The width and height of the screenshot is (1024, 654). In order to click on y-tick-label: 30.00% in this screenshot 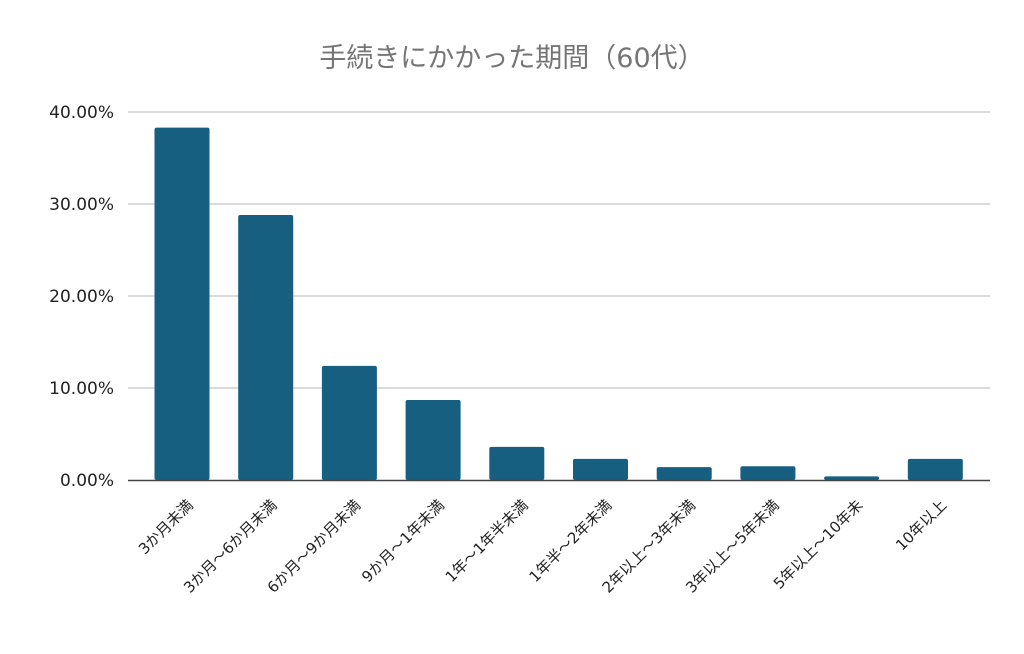, I will do `click(81, 205)`.